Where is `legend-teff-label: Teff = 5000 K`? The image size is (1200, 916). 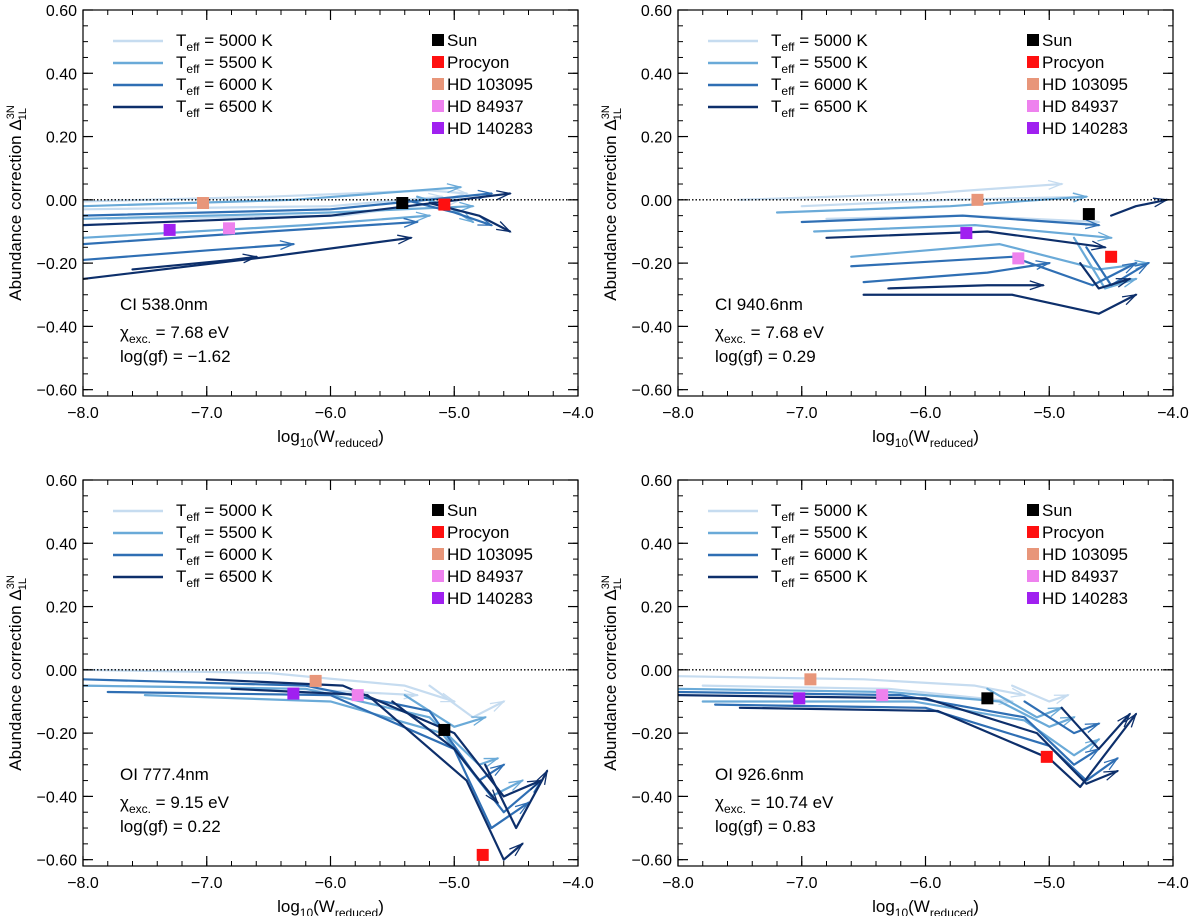
legend-teff-label: Teff = 5000 K is located at coordinates (819, 512).